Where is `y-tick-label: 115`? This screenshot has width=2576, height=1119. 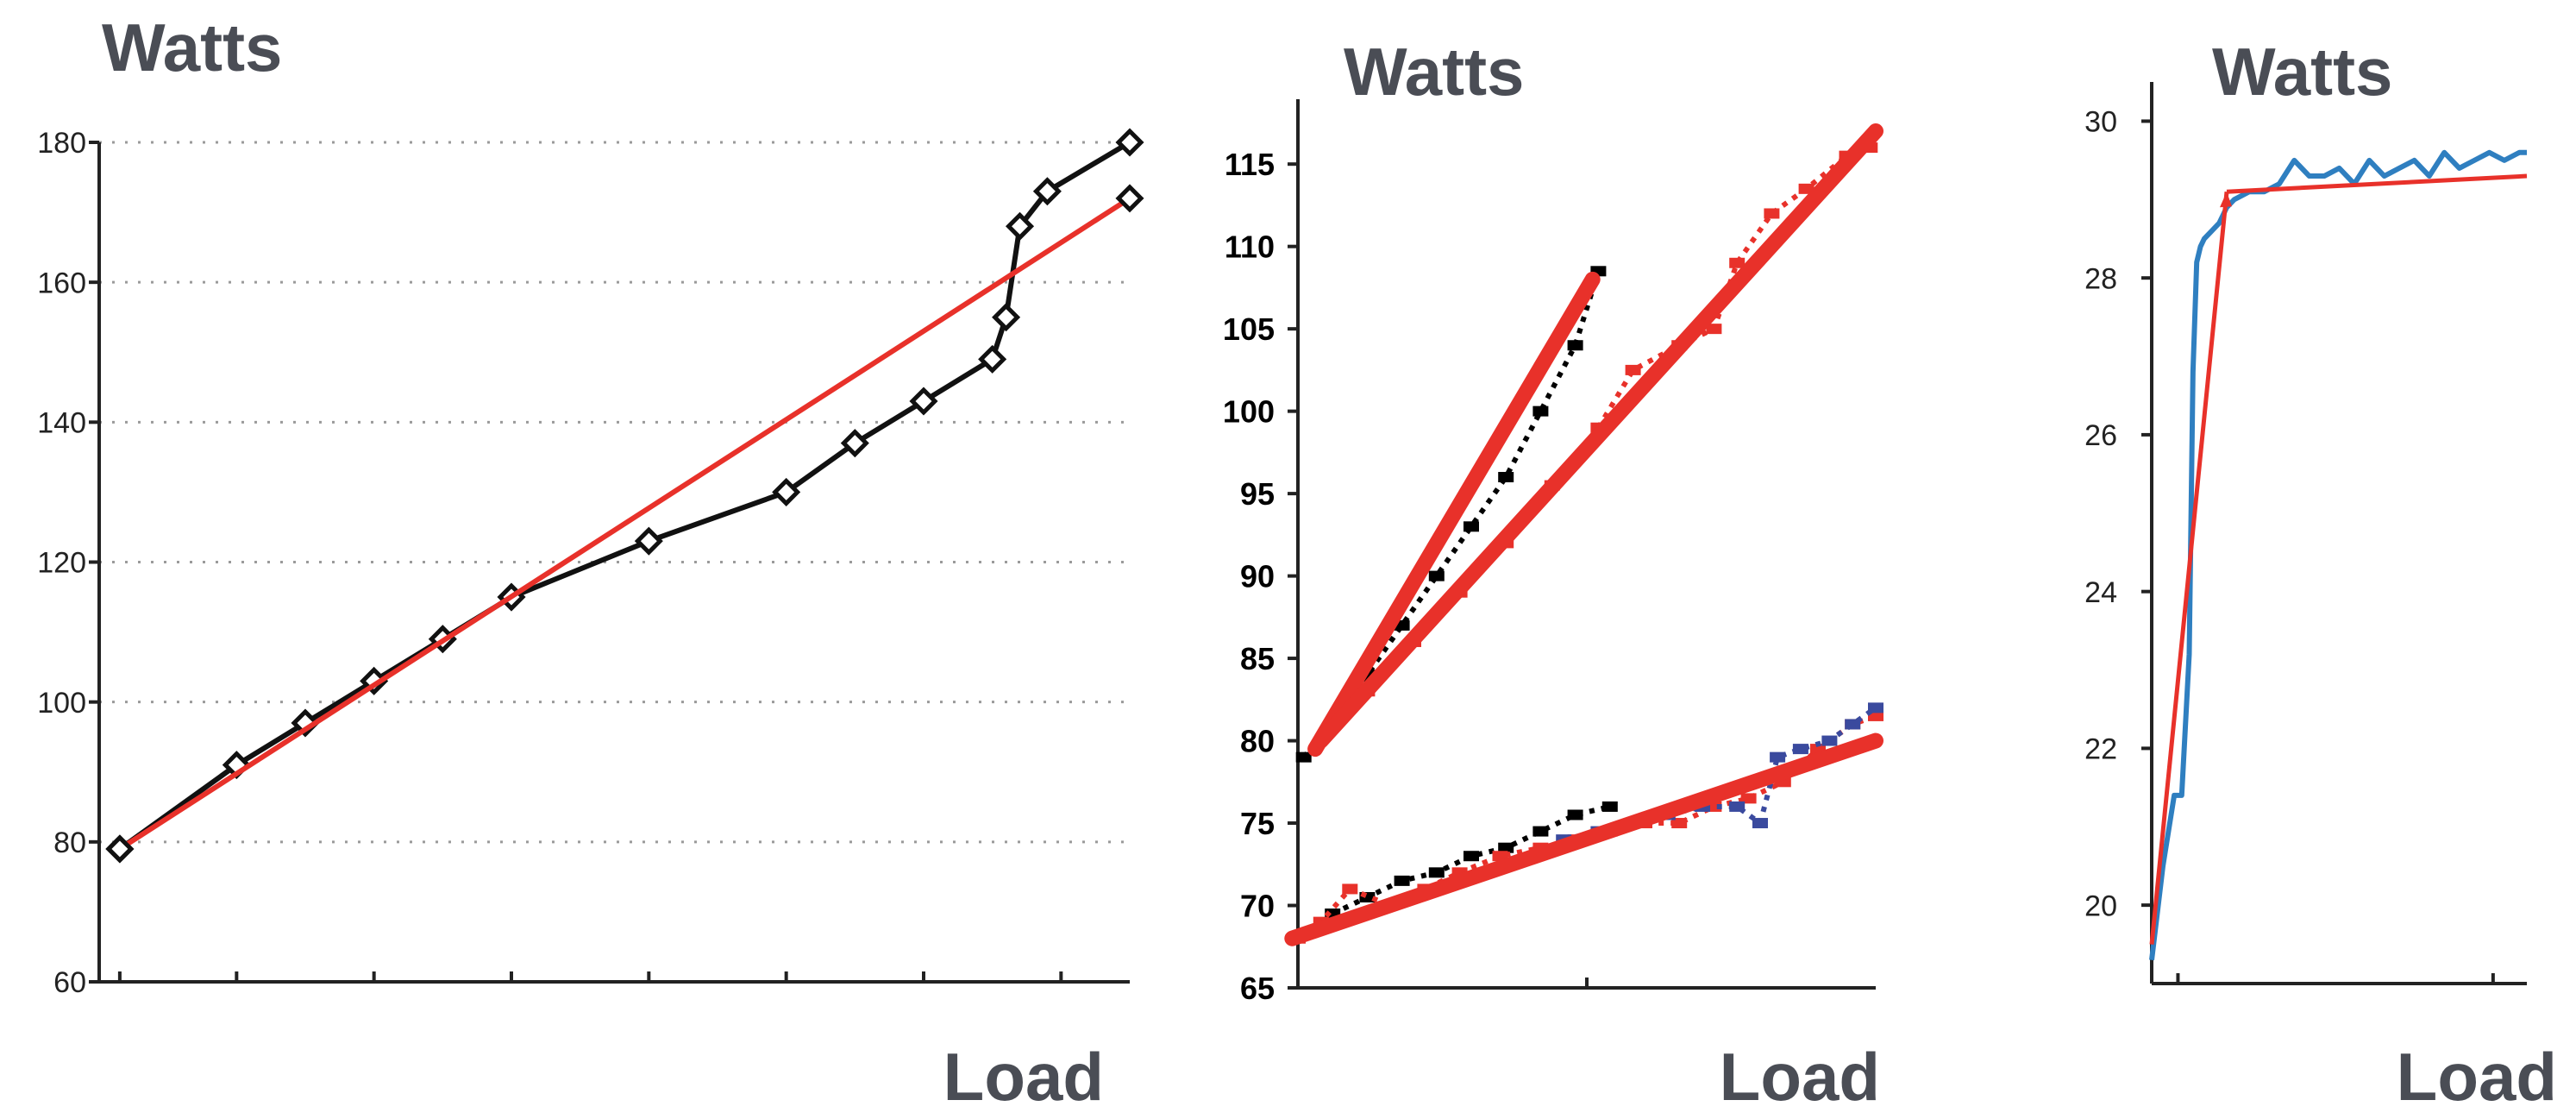 y-tick-label: 115 is located at coordinates (1250, 165).